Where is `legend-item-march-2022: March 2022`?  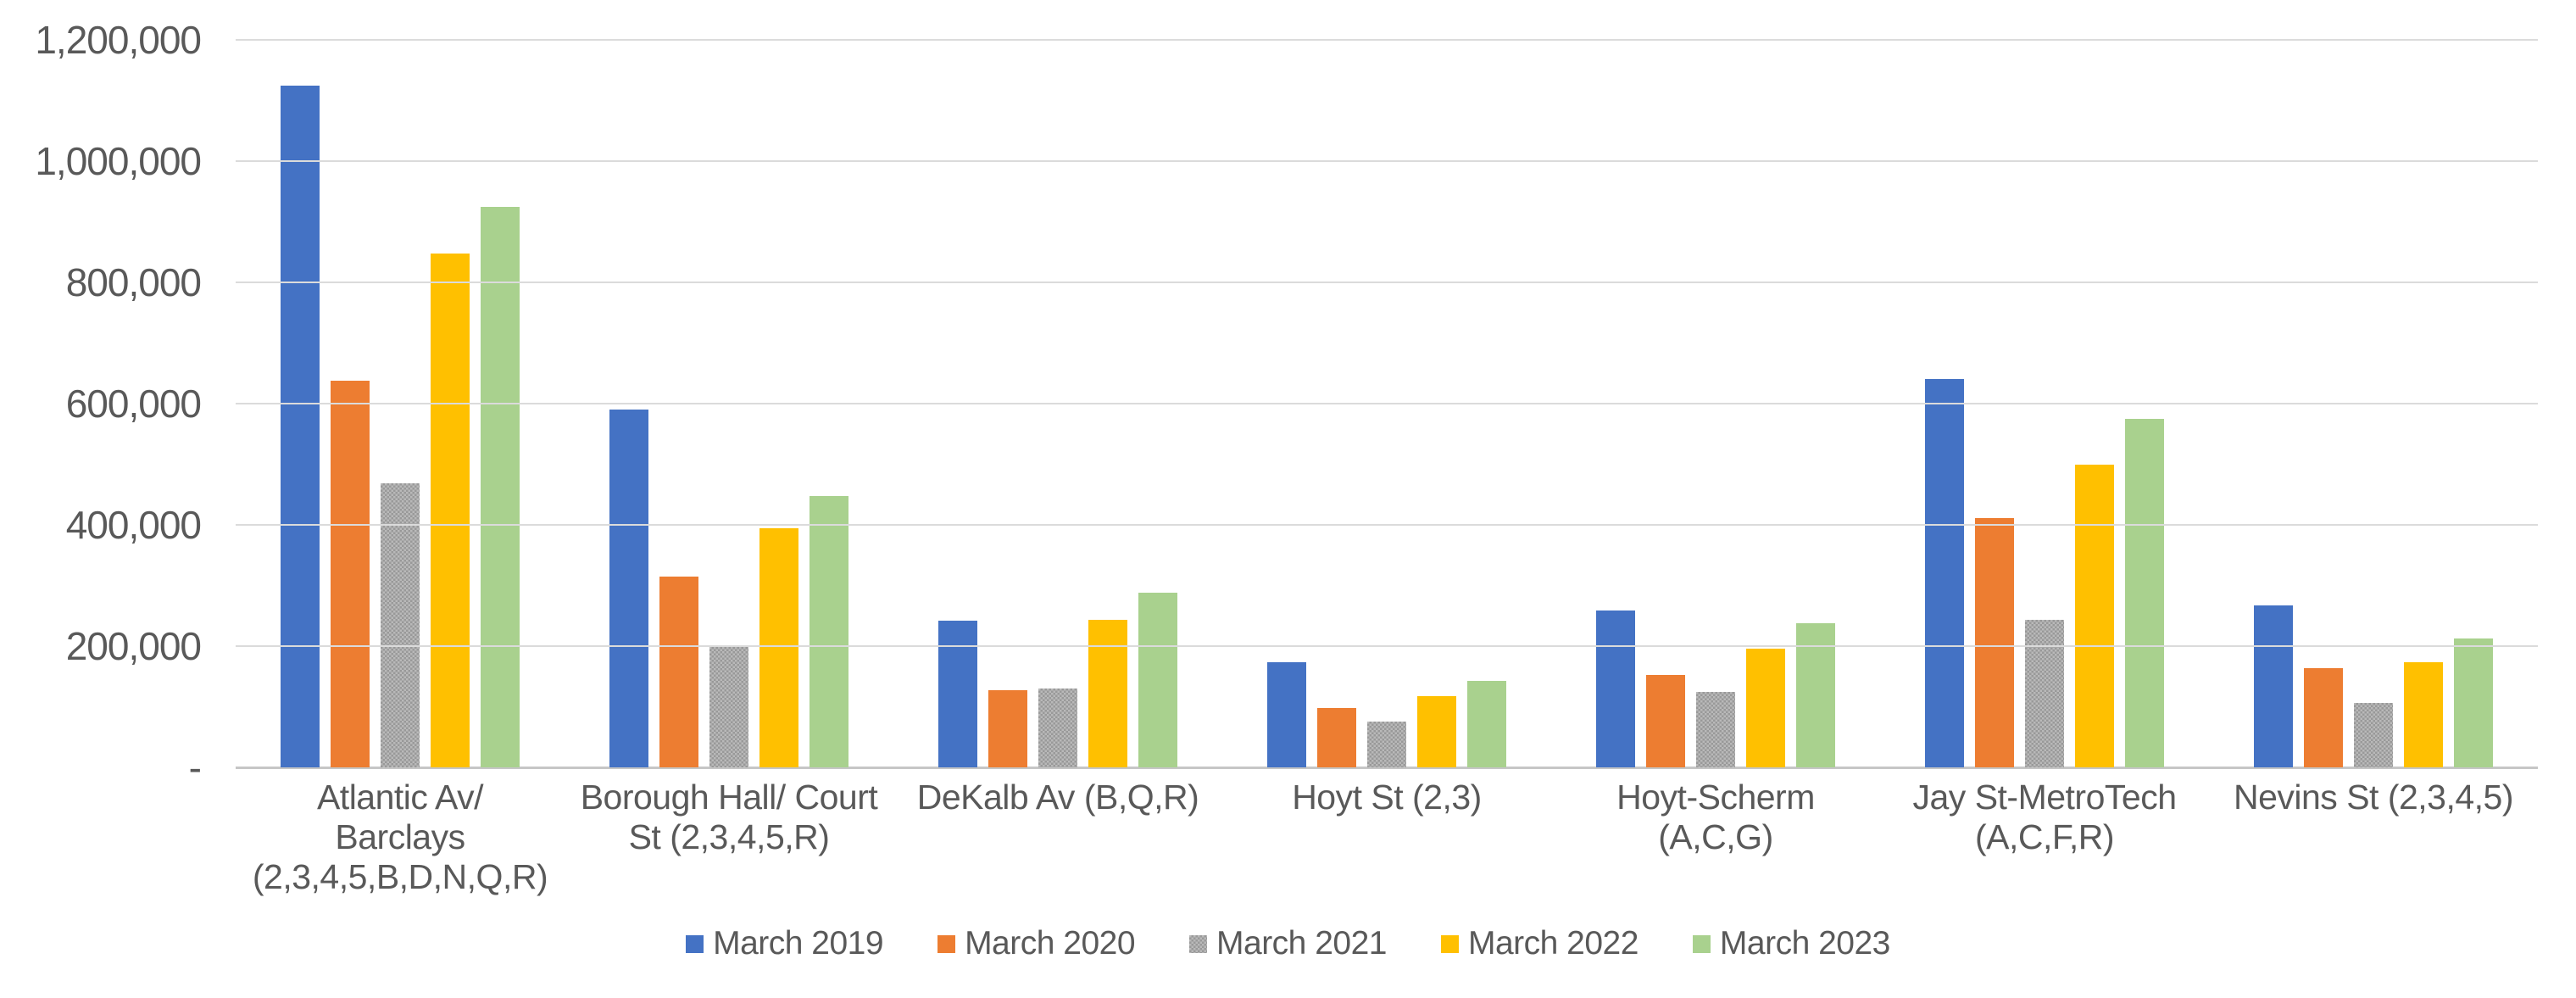
legend-item-march-2022: March 2022 is located at coordinates (1539, 943).